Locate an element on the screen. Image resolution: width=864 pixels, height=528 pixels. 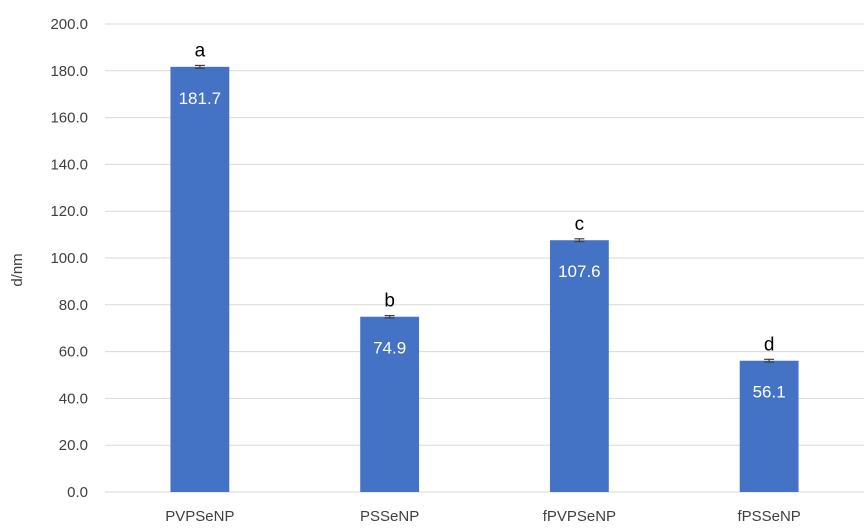
y-tick-label: 200.0 is located at coordinates (69, 24).